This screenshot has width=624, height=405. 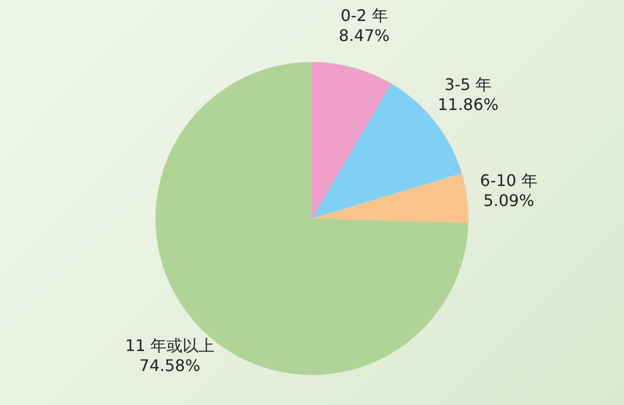 I want to click on data-label: 8.47%, so click(x=364, y=36).